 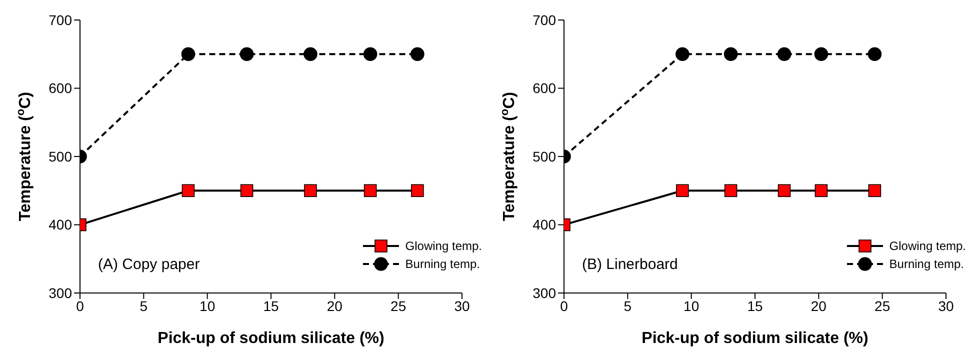 What do you see at coordinates (630, 264) in the screenshot?
I see `annotation: (B) Linerboard` at bounding box center [630, 264].